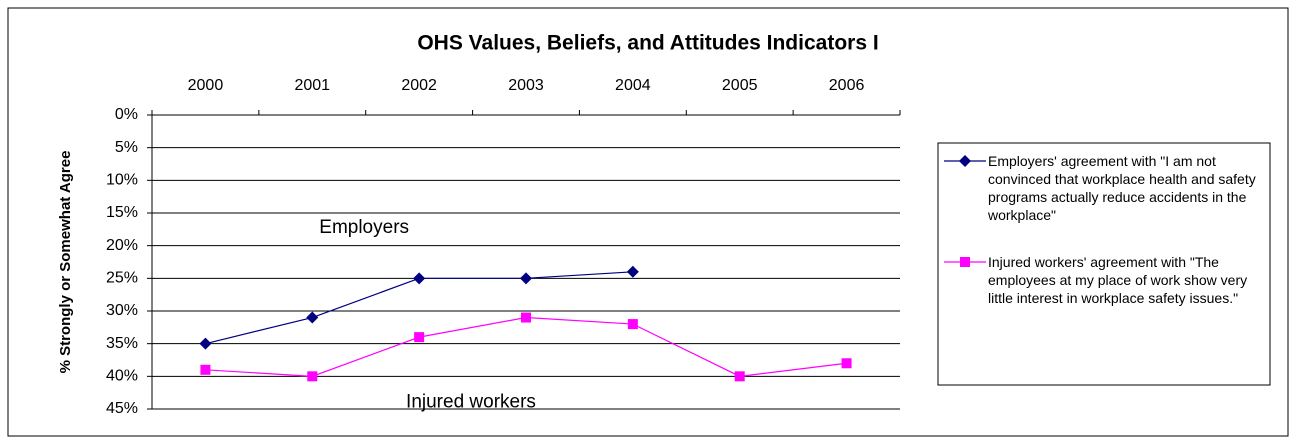 This screenshot has height=444, width=1297. I want to click on y-axis-label: % Strongly or Somewhat Agree, so click(65, 262).